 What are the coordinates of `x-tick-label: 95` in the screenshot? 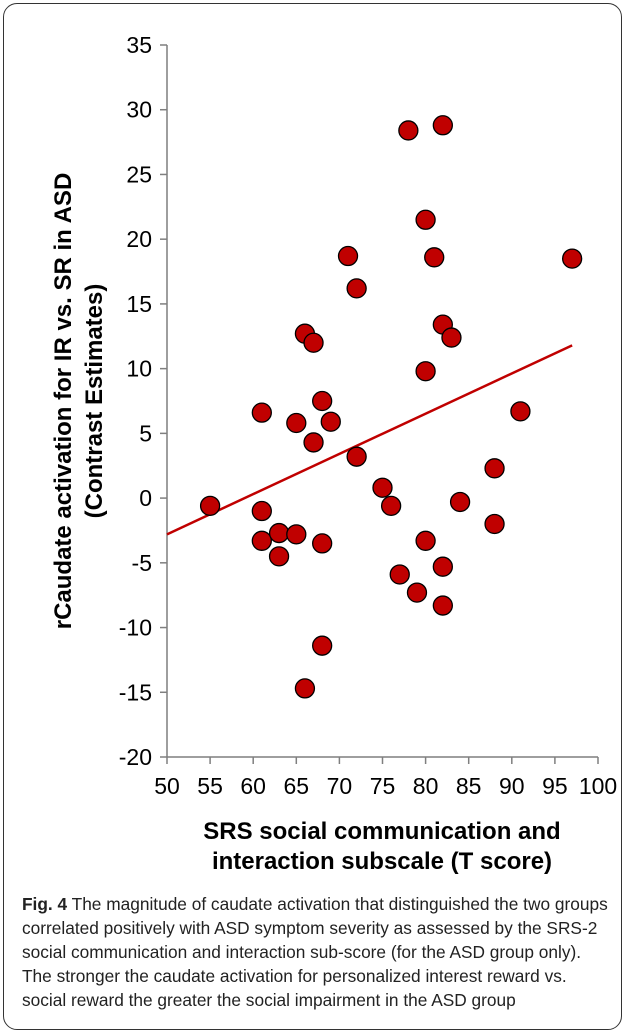 It's located at (555, 786).